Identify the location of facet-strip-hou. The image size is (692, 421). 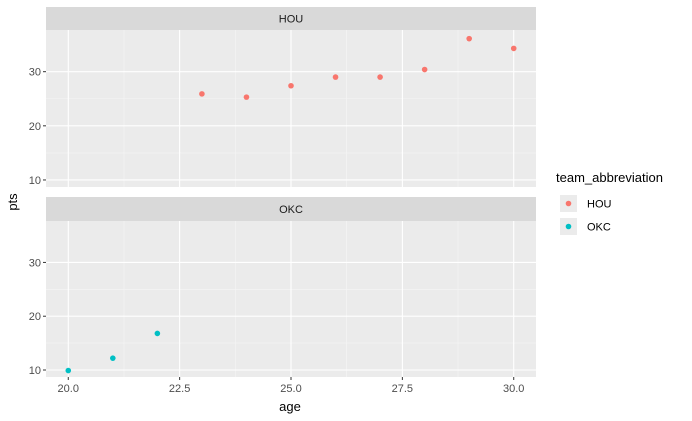
(291, 18).